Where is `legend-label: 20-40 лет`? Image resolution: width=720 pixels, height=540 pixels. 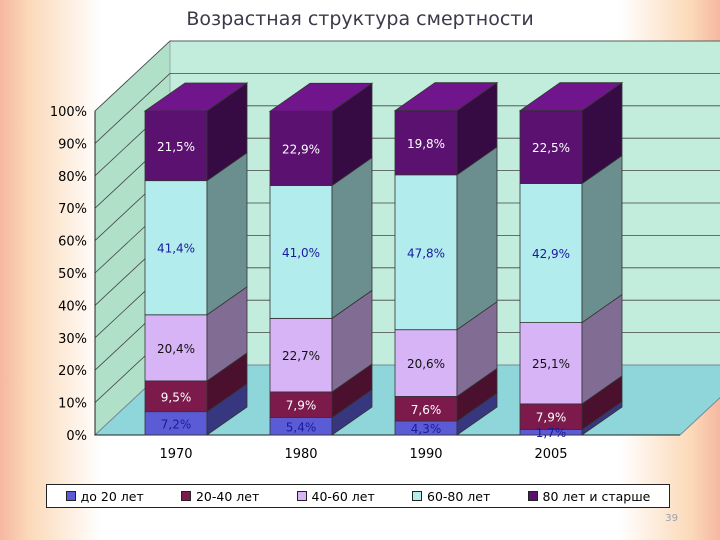
legend-label: 20-40 лет is located at coordinates (227, 496).